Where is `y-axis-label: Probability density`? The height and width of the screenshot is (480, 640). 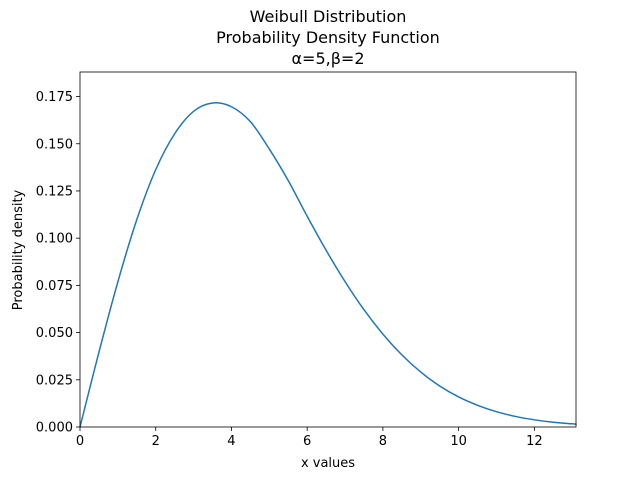
y-axis-label: Probability density is located at coordinates (18, 249).